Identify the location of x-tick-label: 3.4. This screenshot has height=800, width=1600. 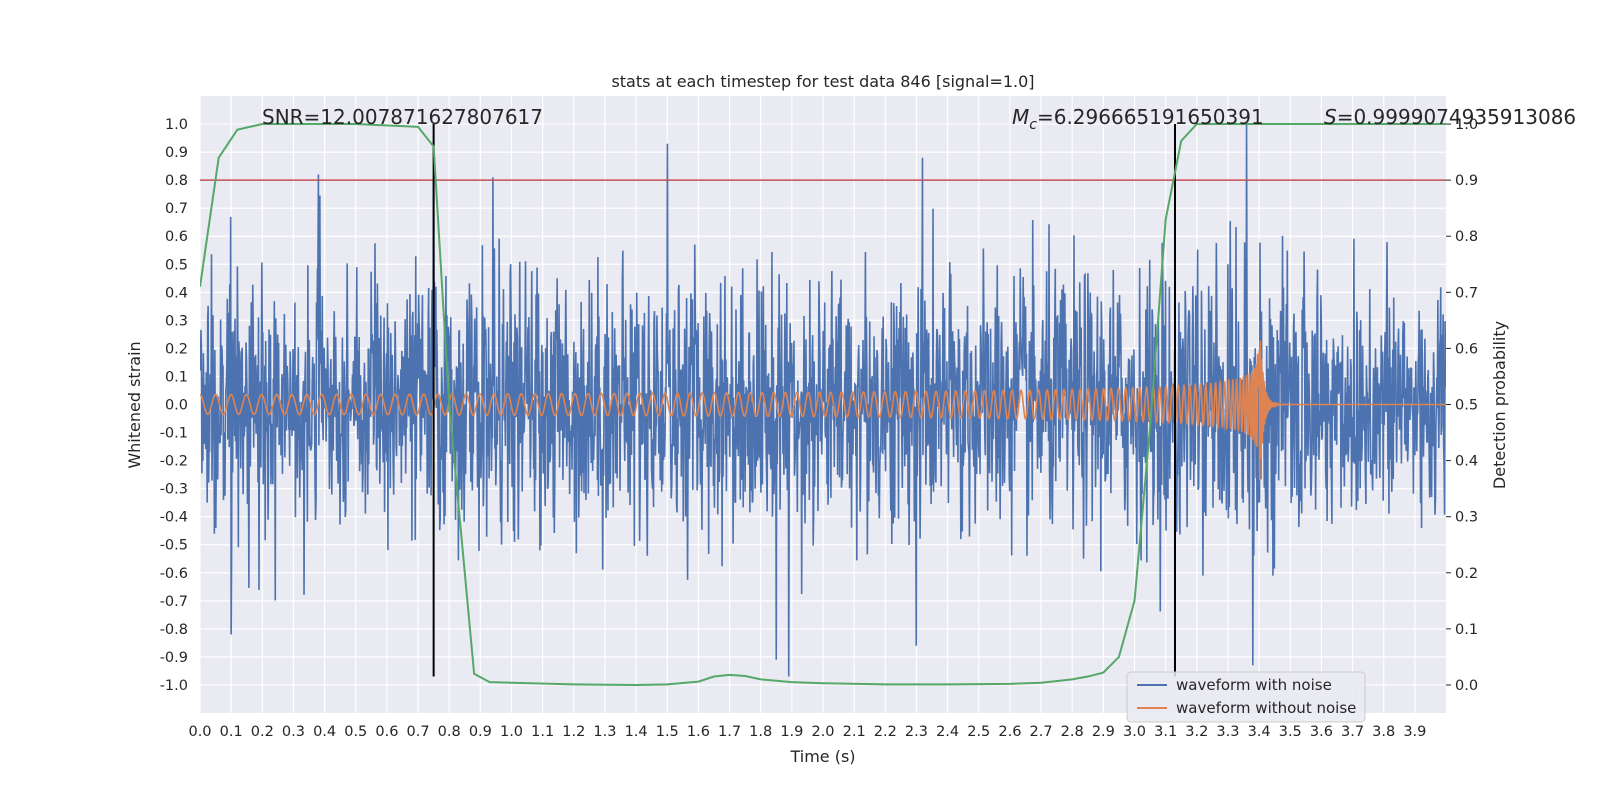
(1259, 732).